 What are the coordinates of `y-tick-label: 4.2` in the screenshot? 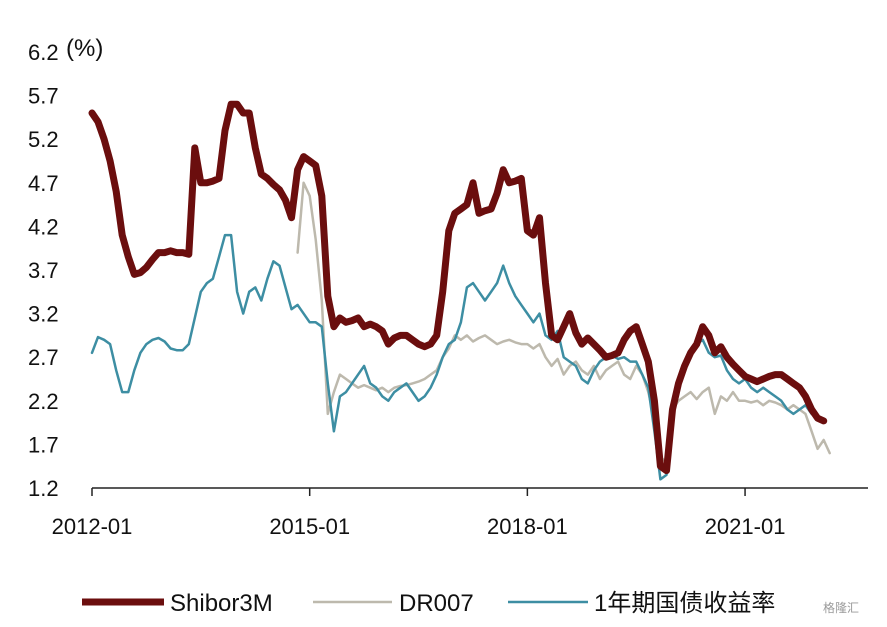 It's located at (43, 226).